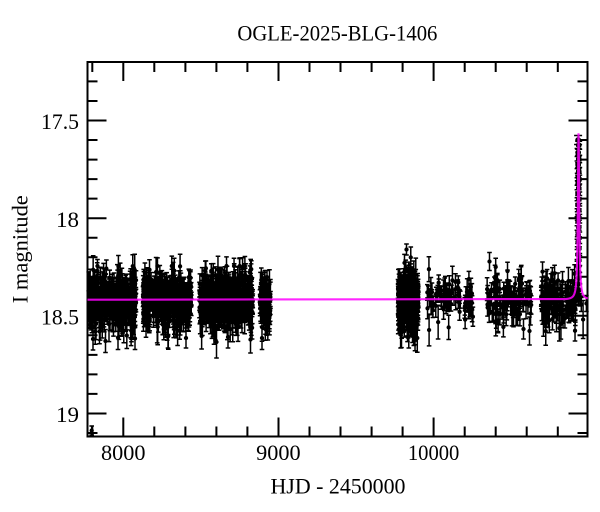 The height and width of the screenshot is (512, 600). What do you see at coordinates (67, 414) in the screenshot?
I see `svg-text: 19` at bounding box center [67, 414].